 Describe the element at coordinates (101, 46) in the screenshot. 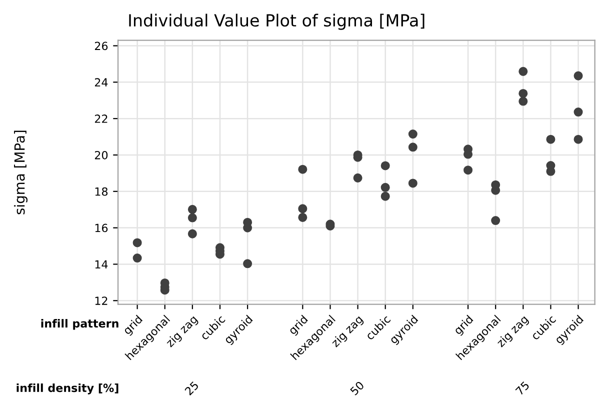

I see `y-tick-label: 26` at that location.